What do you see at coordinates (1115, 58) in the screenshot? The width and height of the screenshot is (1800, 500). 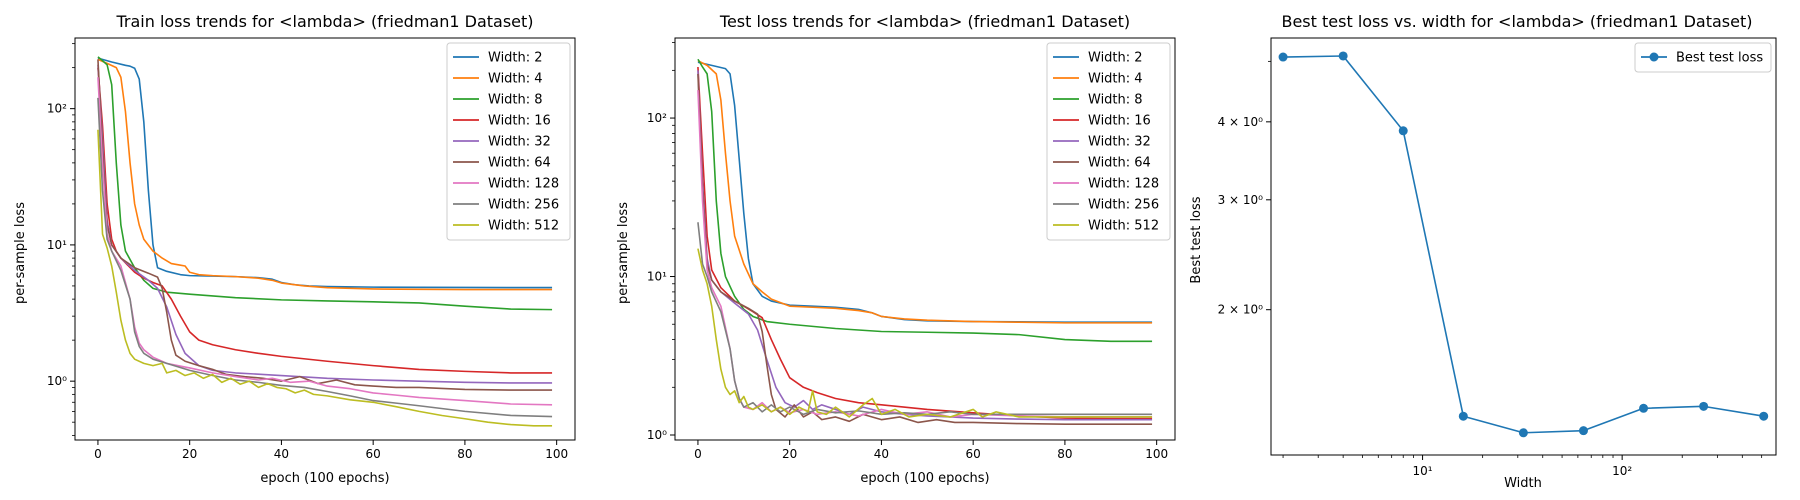 I see `test-loss-legend-label: Width: 2` at bounding box center [1115, 58].